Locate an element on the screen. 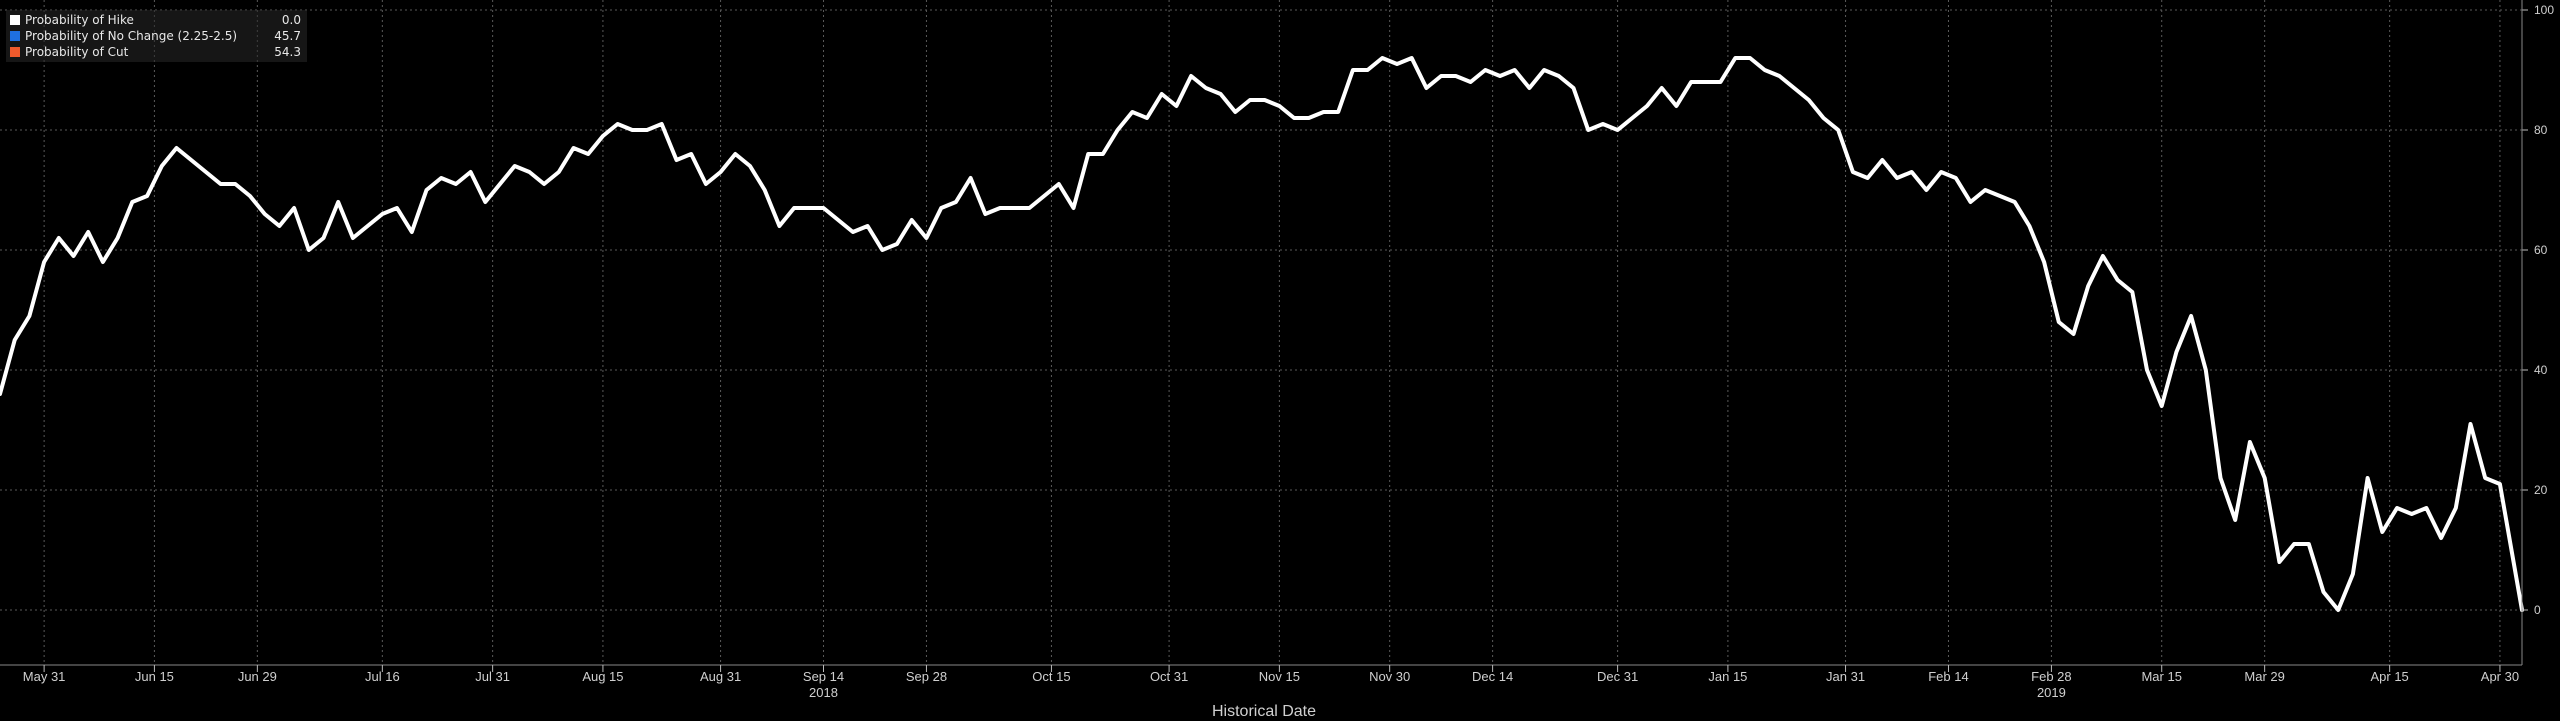 The height and width of the screenshot is (721, 2560). x-tick-label: Dec 31 is located at coordinates (1617, 676).